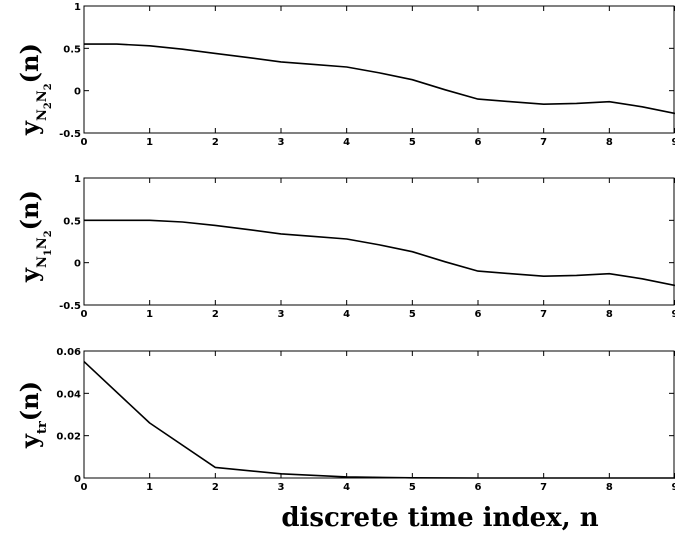 The height and width of the screenshot is (533, 675). I want to click on panel-3-xtick-label: 6, so click(478, 487).